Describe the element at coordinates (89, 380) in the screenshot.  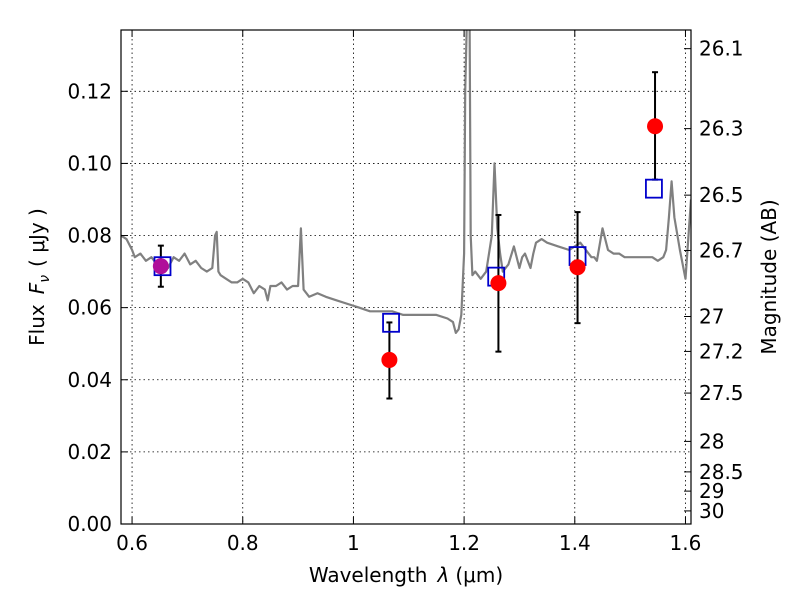
I see `y-tick-label: 0.04` at that location.